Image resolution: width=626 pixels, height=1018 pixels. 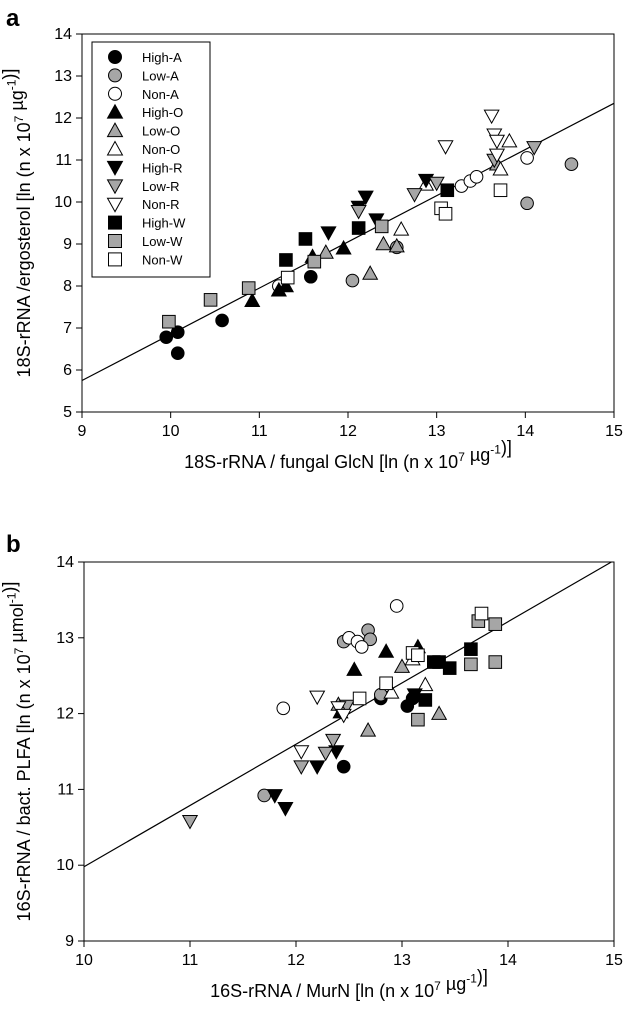 I want to click on y-axis-title: 18S-rRNA /ergosterol [ln (n x 107 µg-1)], so click(x=17, y=223).